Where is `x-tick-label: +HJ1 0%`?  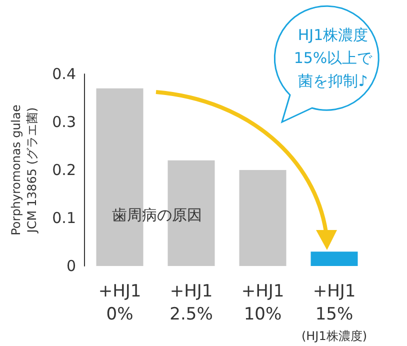
x-tick-label: +HJ1 0% is located at coordinates (120, 303).